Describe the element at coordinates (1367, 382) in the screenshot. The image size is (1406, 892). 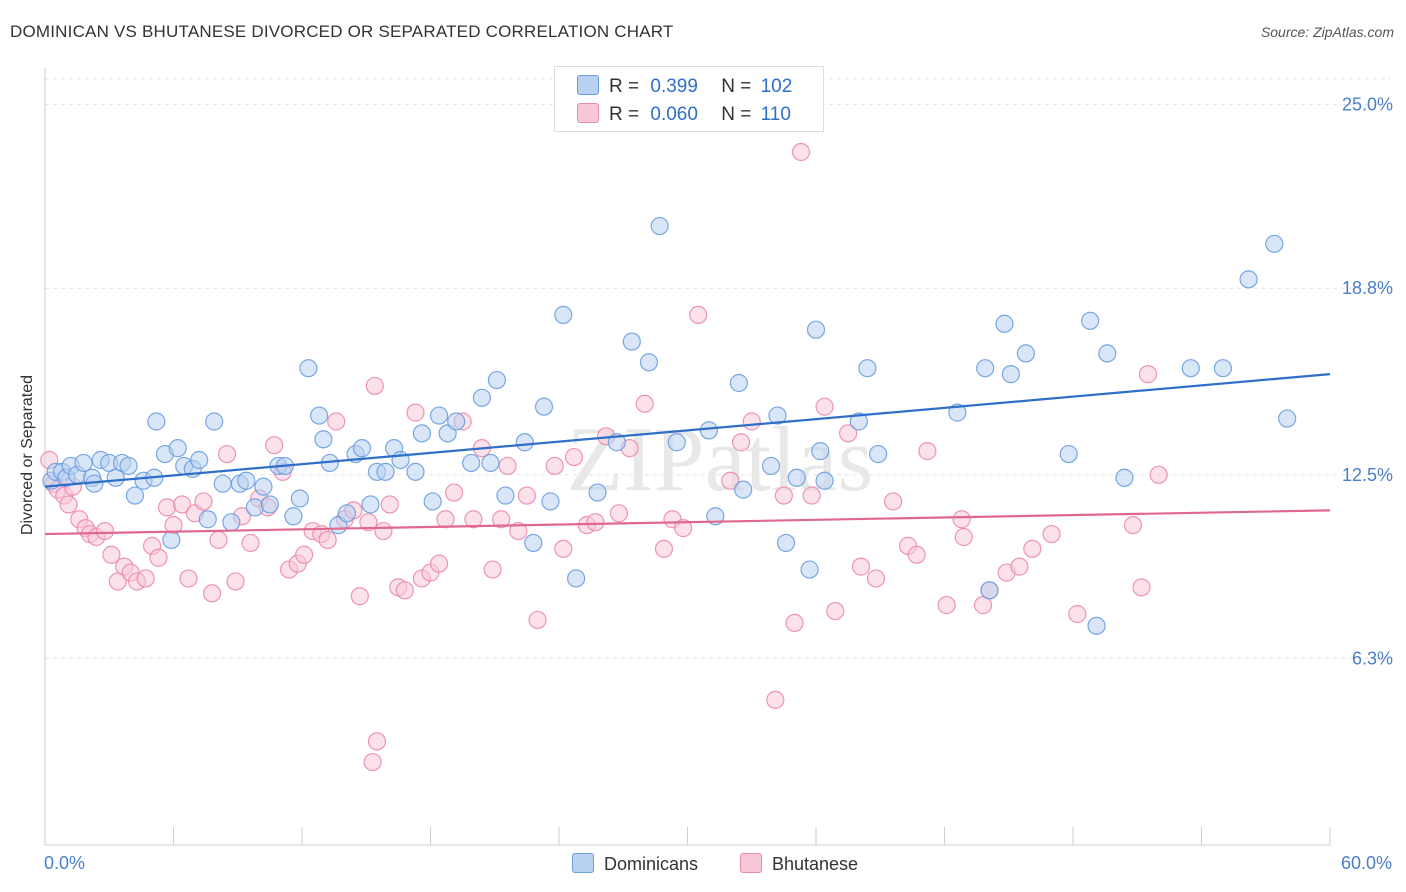
I see `tick-labels: 6.3% 12.5% 18.8% 25.0%` at that location.